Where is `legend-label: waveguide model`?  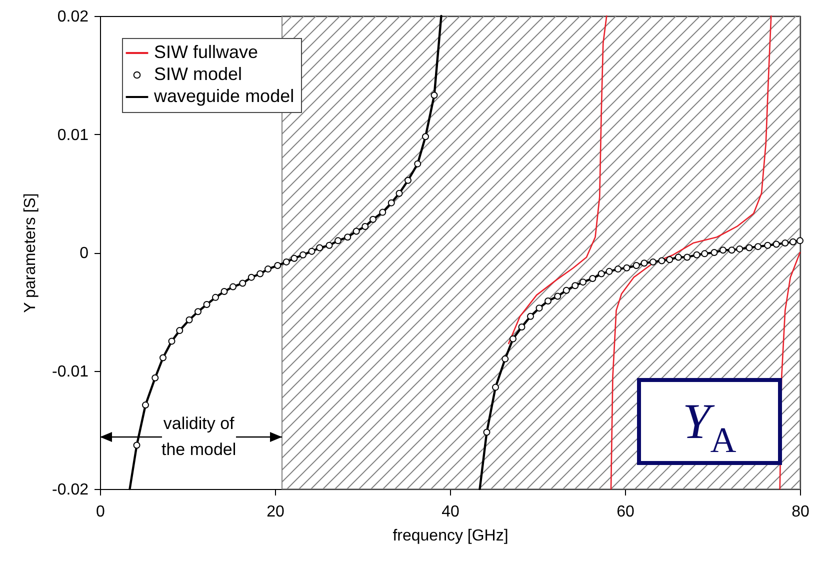 legend-label: waveguide model is located at coordinates (223, 96).